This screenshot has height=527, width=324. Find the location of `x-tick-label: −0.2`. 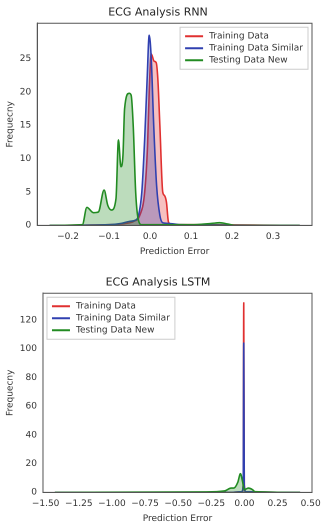

x-tick-label: −0.2 is located at coordinates (68, 237).